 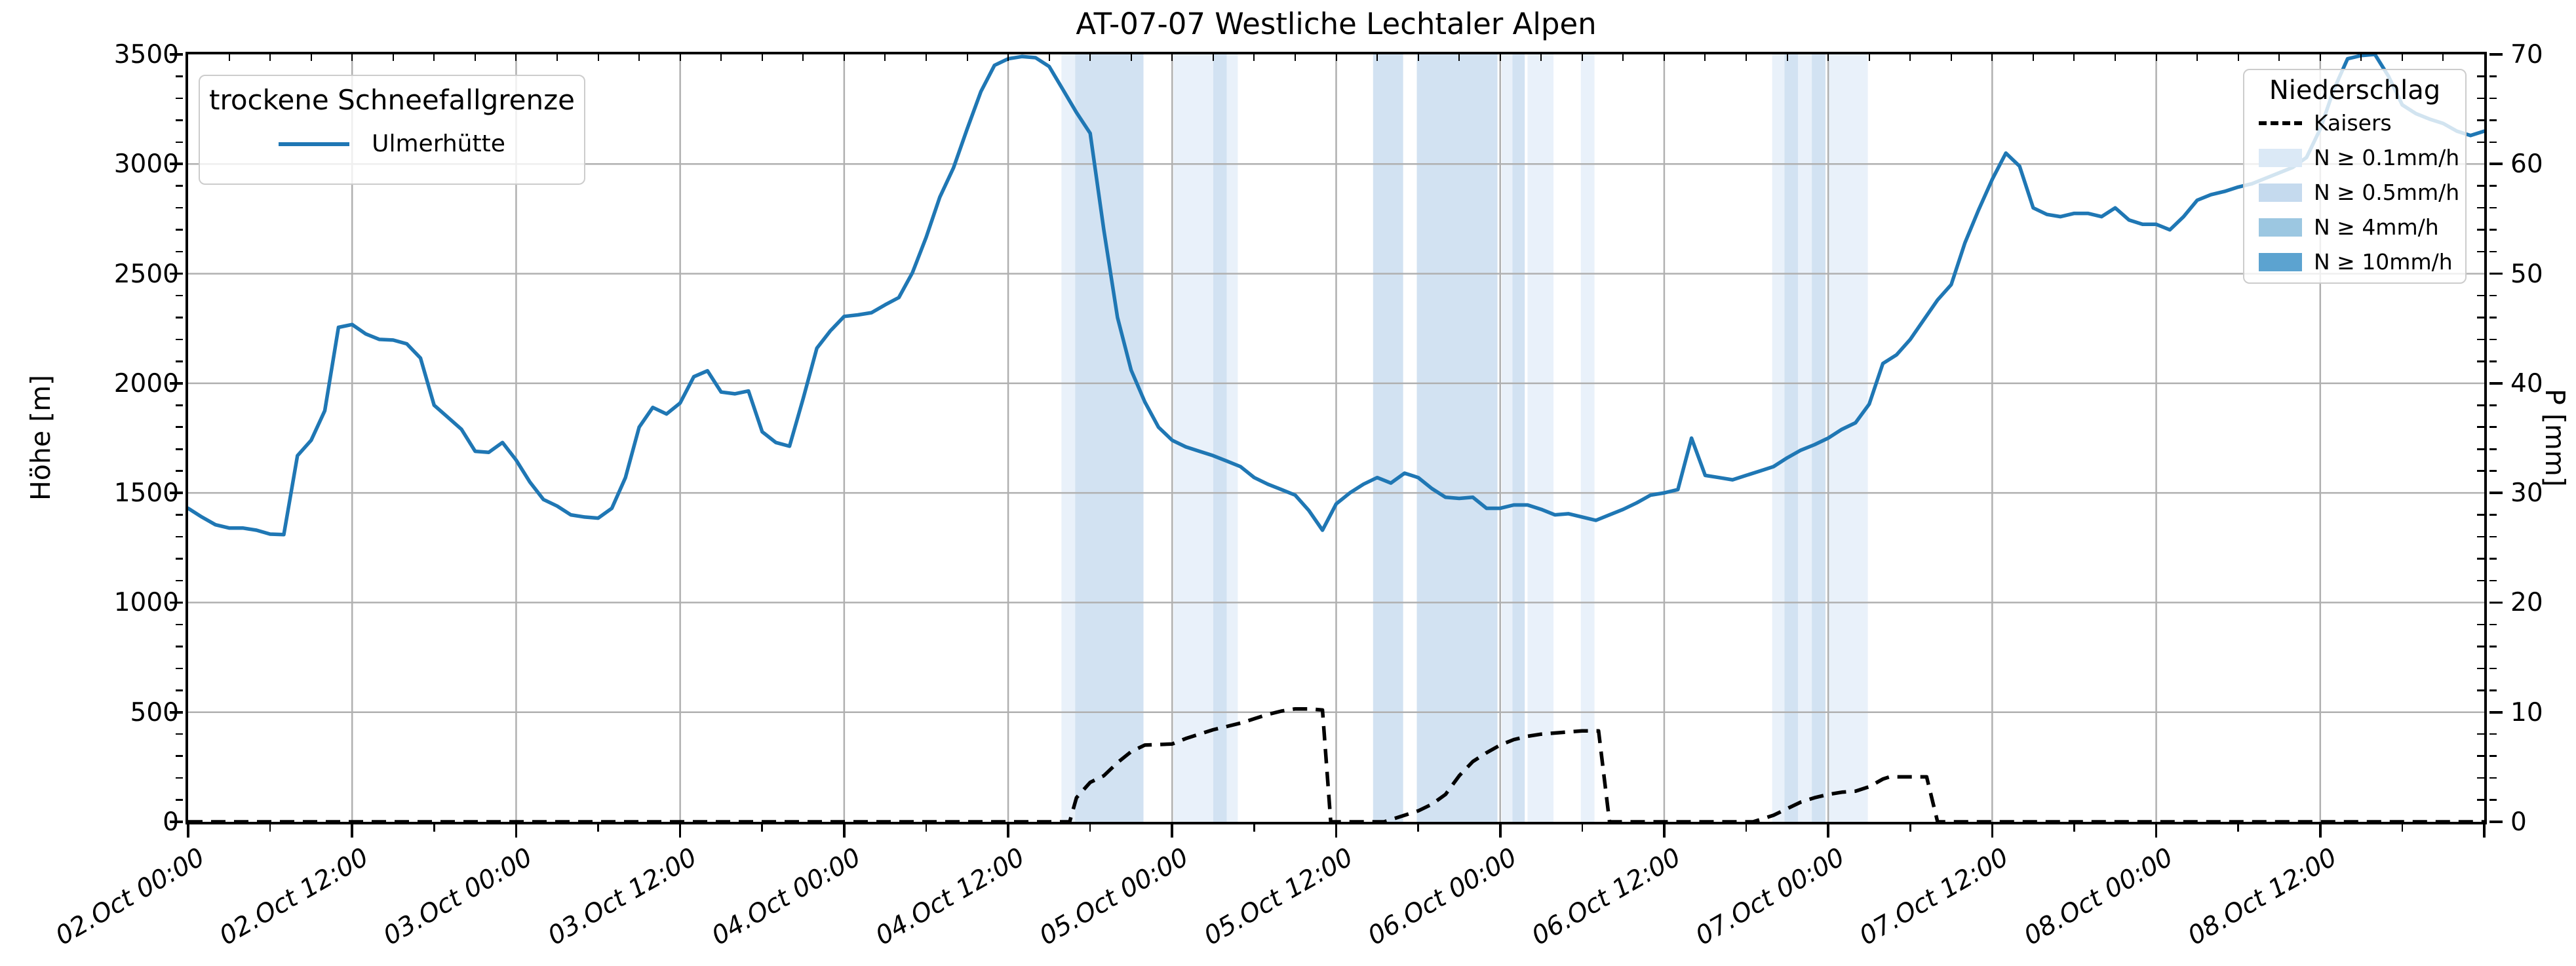 I want to click on legend-entry-label: N ≥ 0.5mm/h, so click(x=2387, y=192).